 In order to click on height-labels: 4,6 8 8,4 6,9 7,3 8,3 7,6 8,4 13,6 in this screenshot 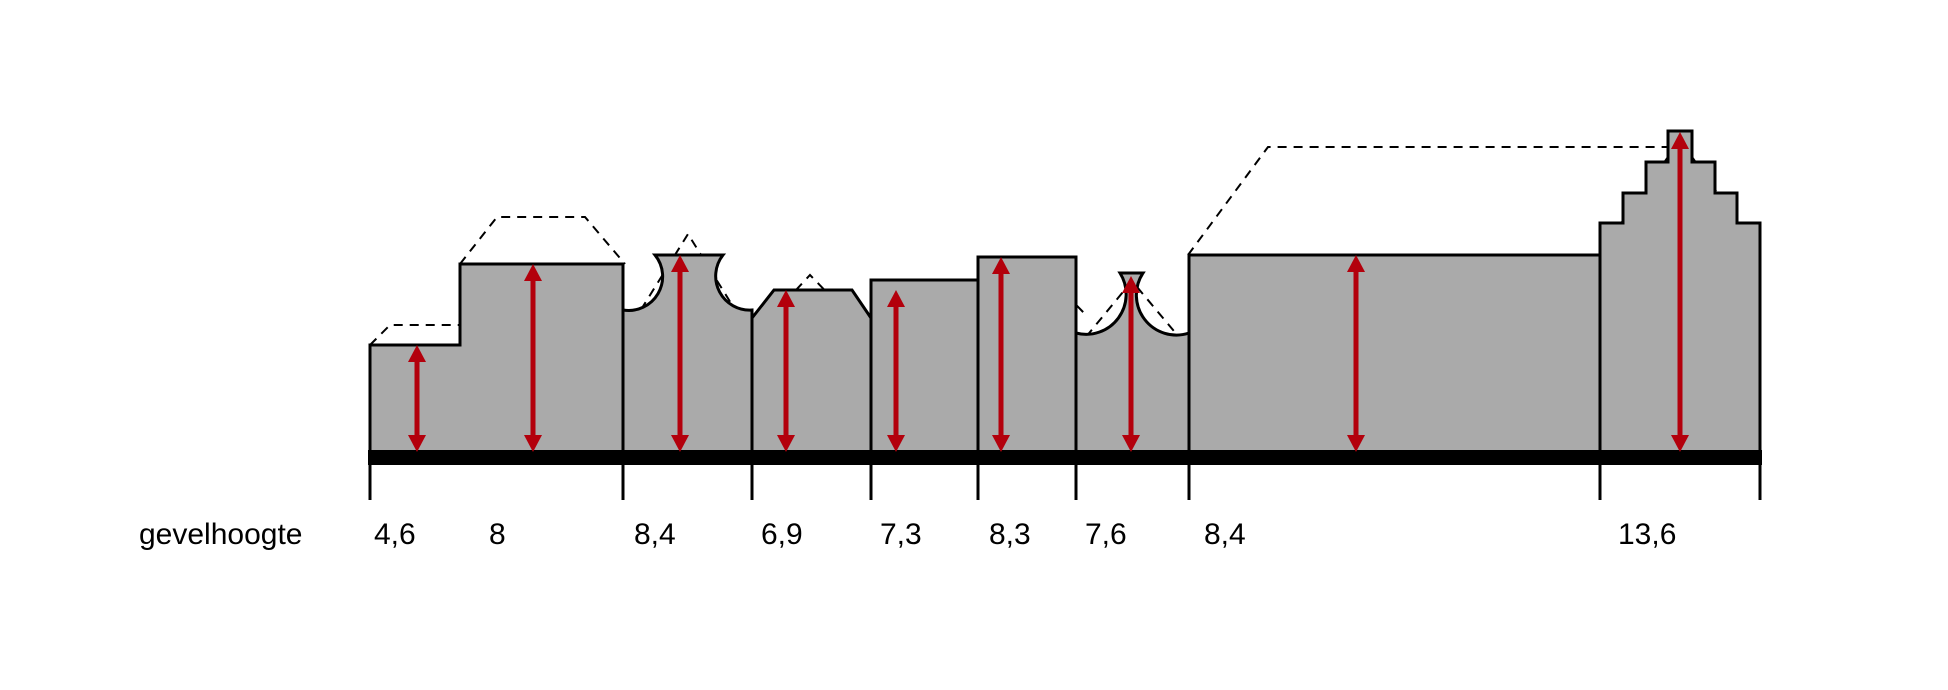, I will do `click(1025, 534)`.